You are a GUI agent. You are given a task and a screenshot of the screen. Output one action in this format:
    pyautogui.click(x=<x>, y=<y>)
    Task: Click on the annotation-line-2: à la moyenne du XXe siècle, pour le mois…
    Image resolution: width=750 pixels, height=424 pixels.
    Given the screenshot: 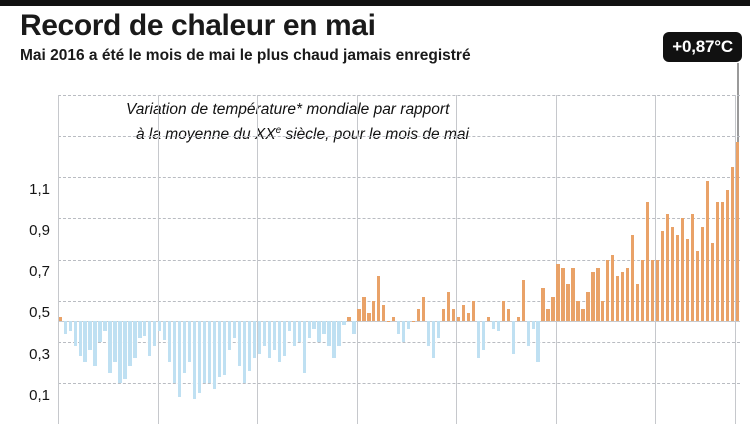 What is the action you would take?
    pyautogui.click(x=366, y=132)
    